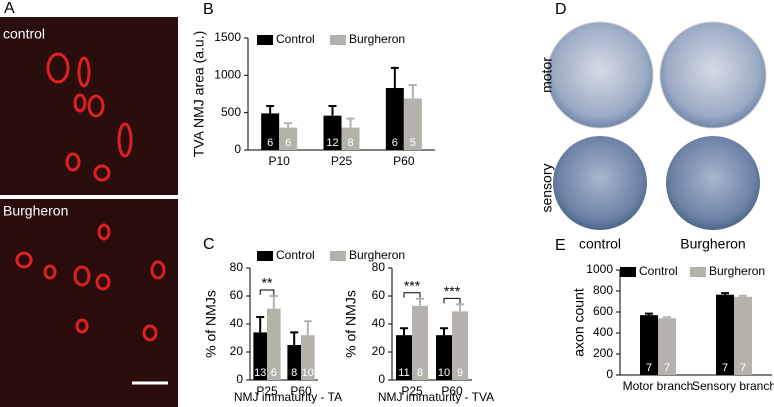 This screenshot has width=774, height=407. I want to click on image-label: control, so click(24, 34).